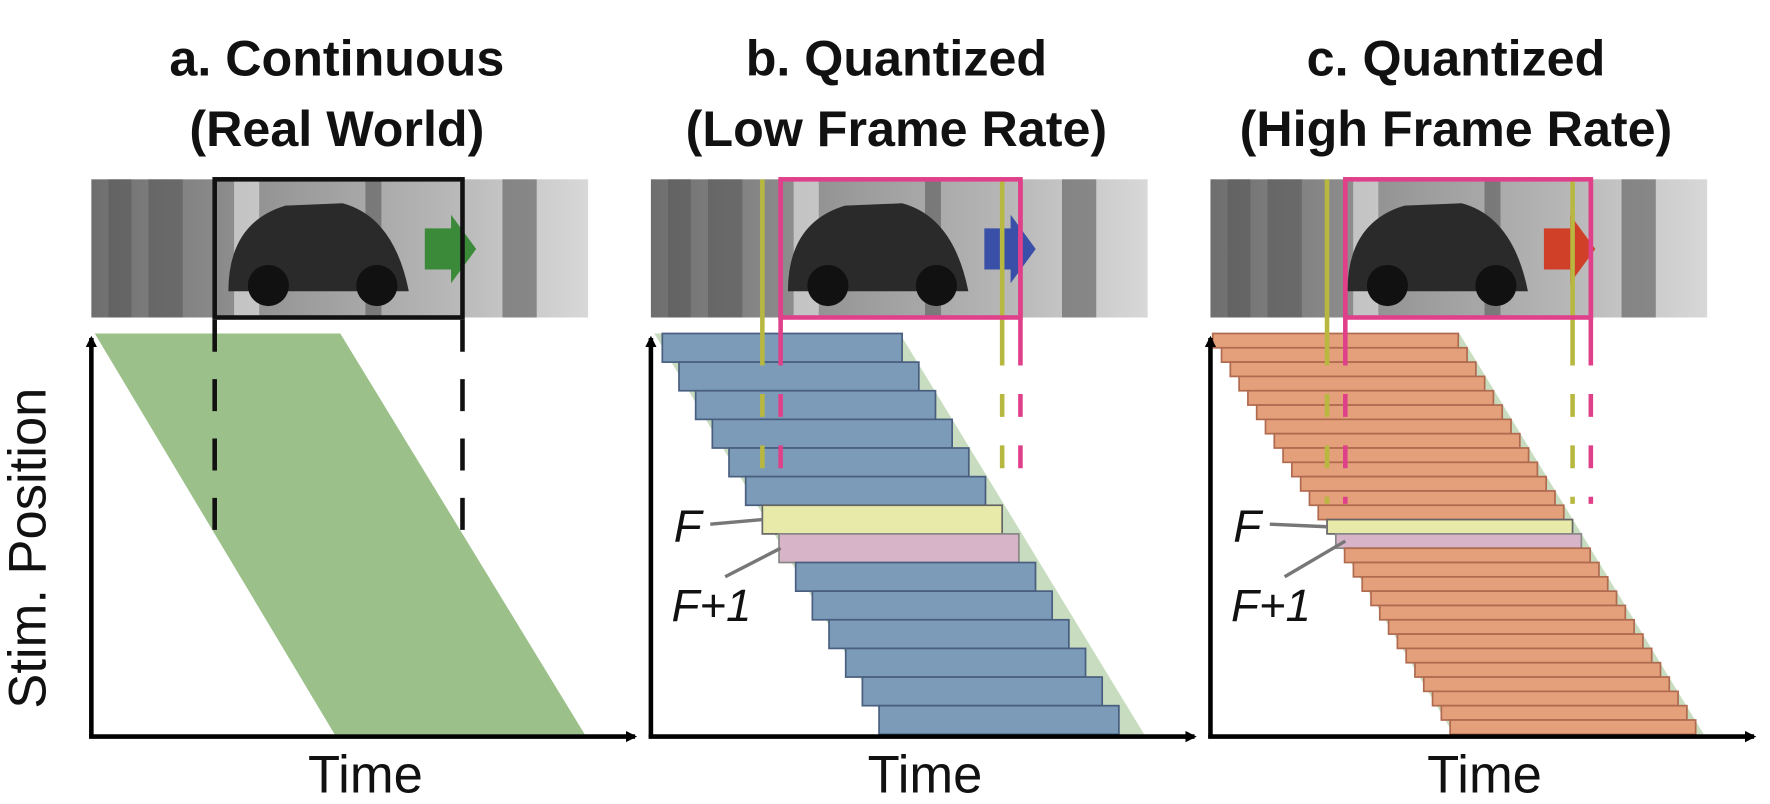 The image size is (1770, 804). Describe the element at coordinates (339, 534) in the screenshot. I see `continuous-band` at that location.